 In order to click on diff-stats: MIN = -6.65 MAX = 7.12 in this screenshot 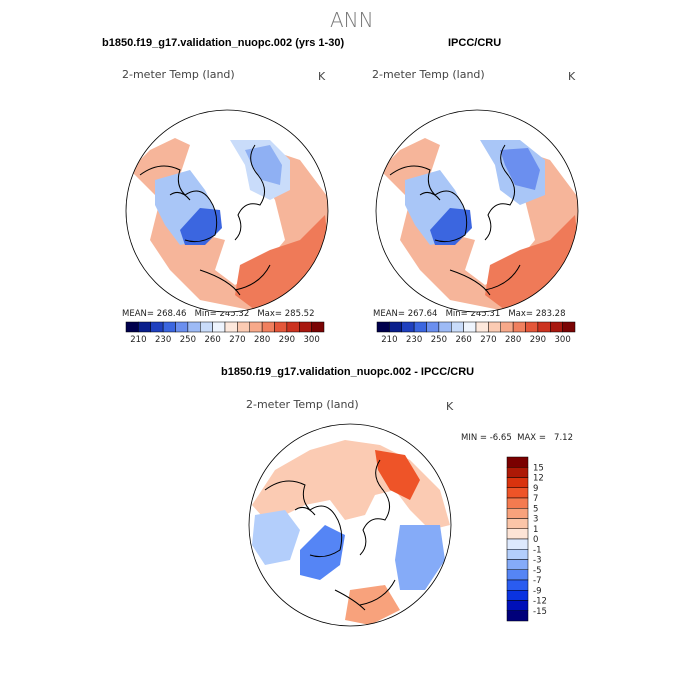, I will do `click(517, 438)`.